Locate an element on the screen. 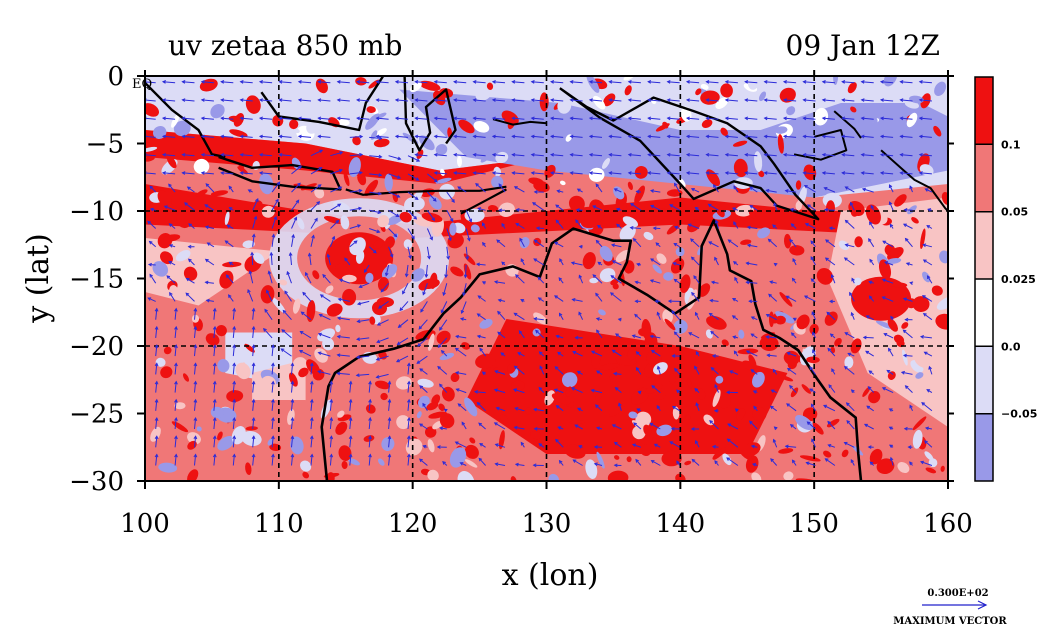  x-tick-label: 160 is located at coordinates (948, 524).